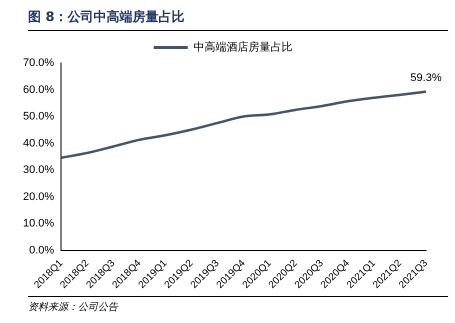  Describe the element at coordinates (41, 250) in the screenshot. I see `y-tick-label: 0.0%` at that location.